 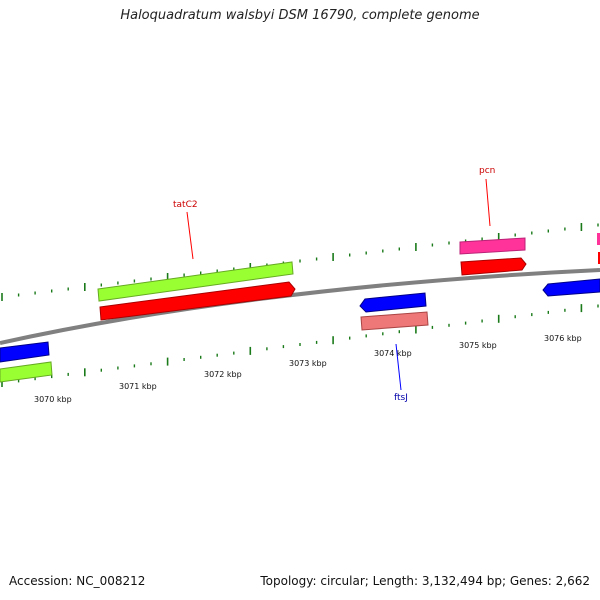 I want to click on callout-line-tatC2, so click(x=190, y=235).